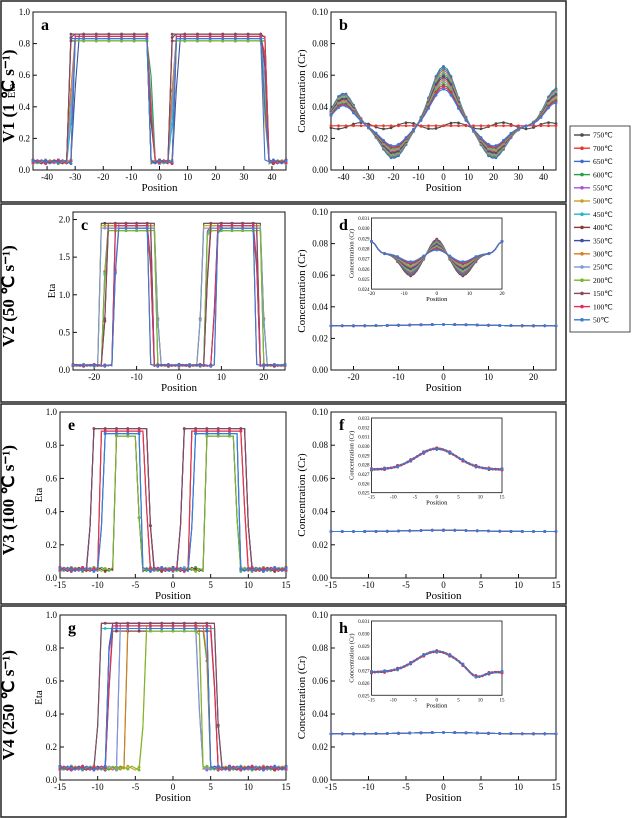  Describe the element at coordinates (72, 628) in the screenshot. I see `panel-letter: g` at that location.